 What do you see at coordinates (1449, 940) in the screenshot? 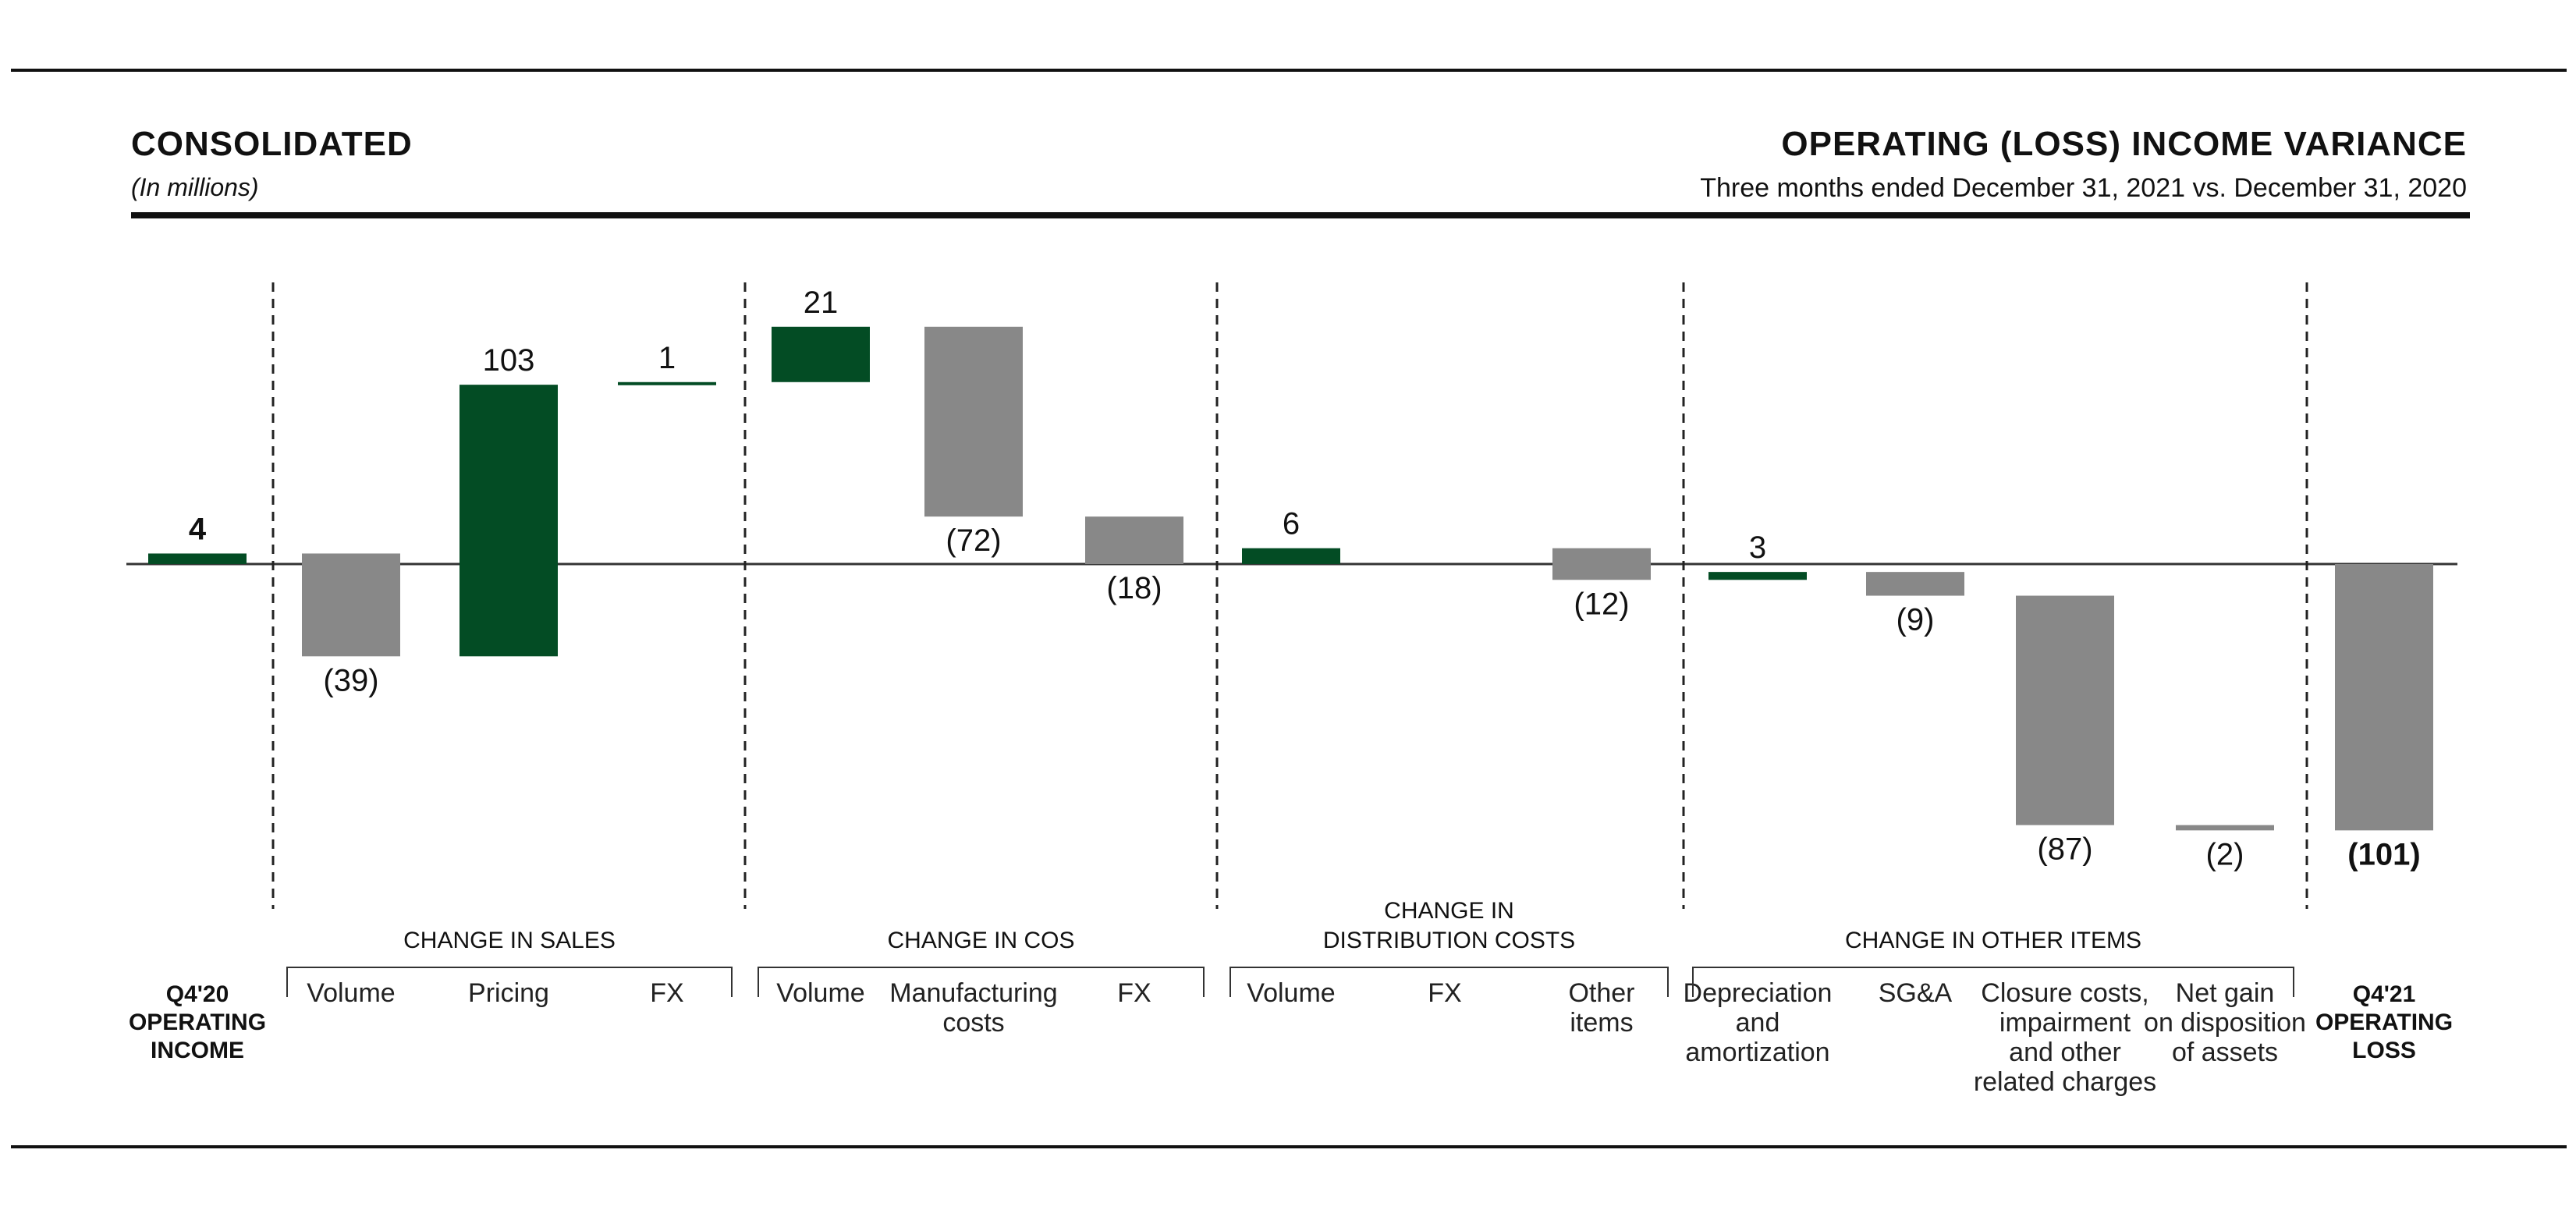
I see `group-label-2-1: DISTRIBUTION COSTS` at bounding box center [1449, 940].